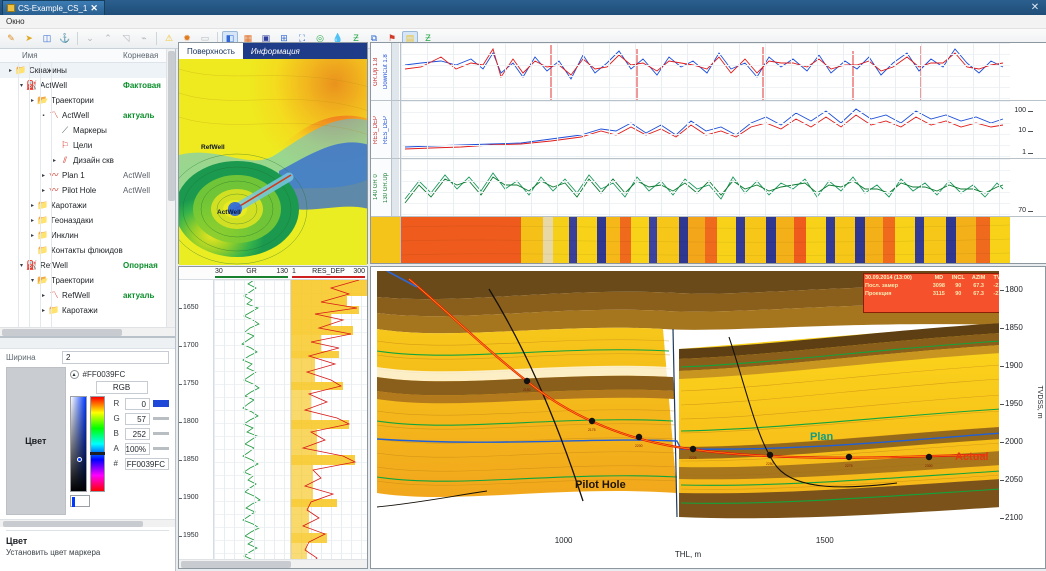 The width and height of the screenshot is (1046, 571). Describe the element at coordinates (170, 192) in the screenshot. I see `tree-vertical-scrollbar` at that location.